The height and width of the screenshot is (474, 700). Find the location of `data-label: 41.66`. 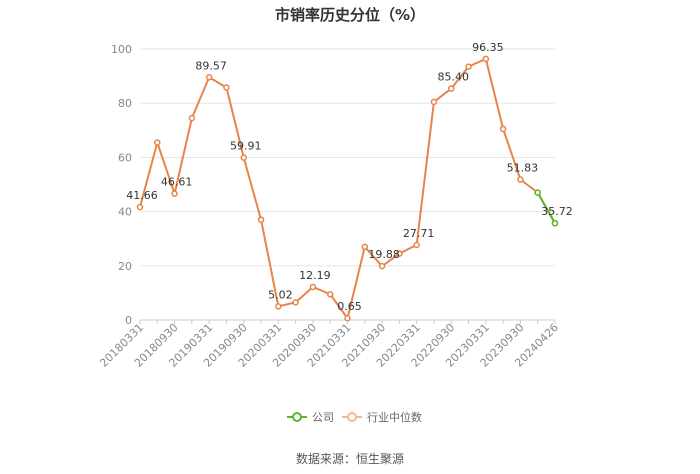

data-label: 41.66 is located at coordinates (142, 195).